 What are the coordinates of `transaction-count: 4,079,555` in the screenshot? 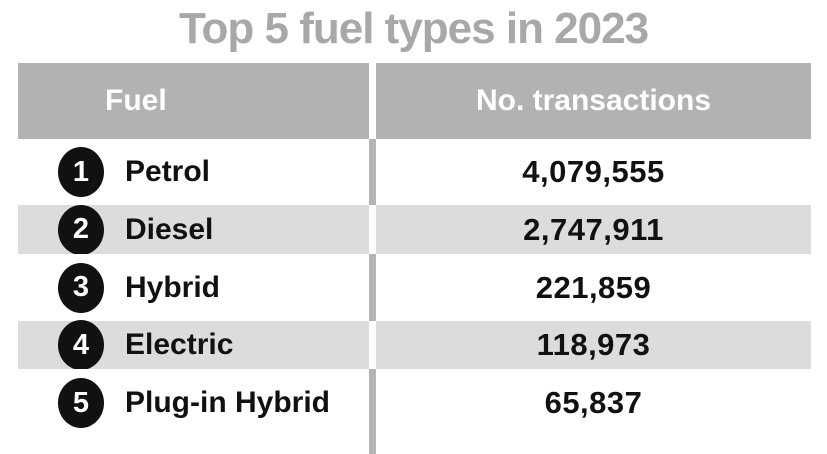 It's located at (593, 172).